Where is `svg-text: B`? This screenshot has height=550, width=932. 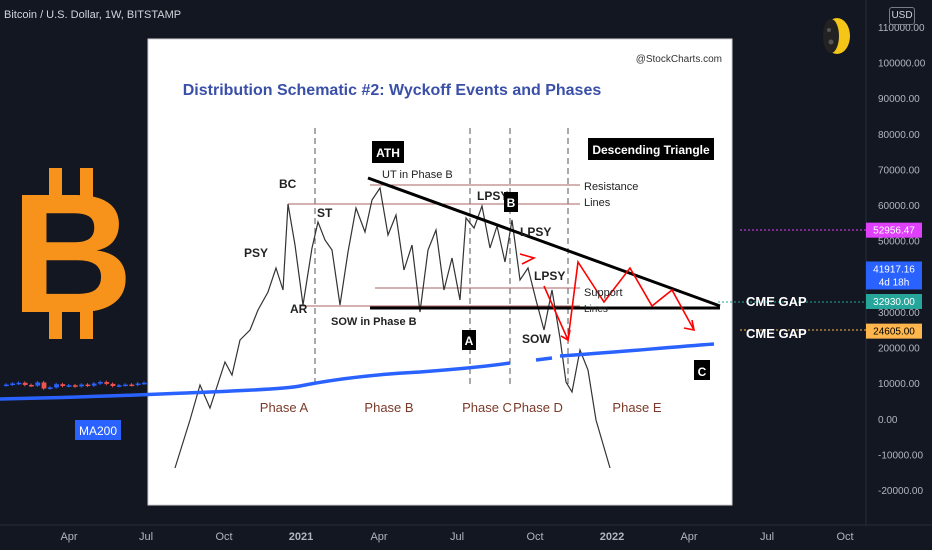
svg-text: B is located at coordinates (72, 254).